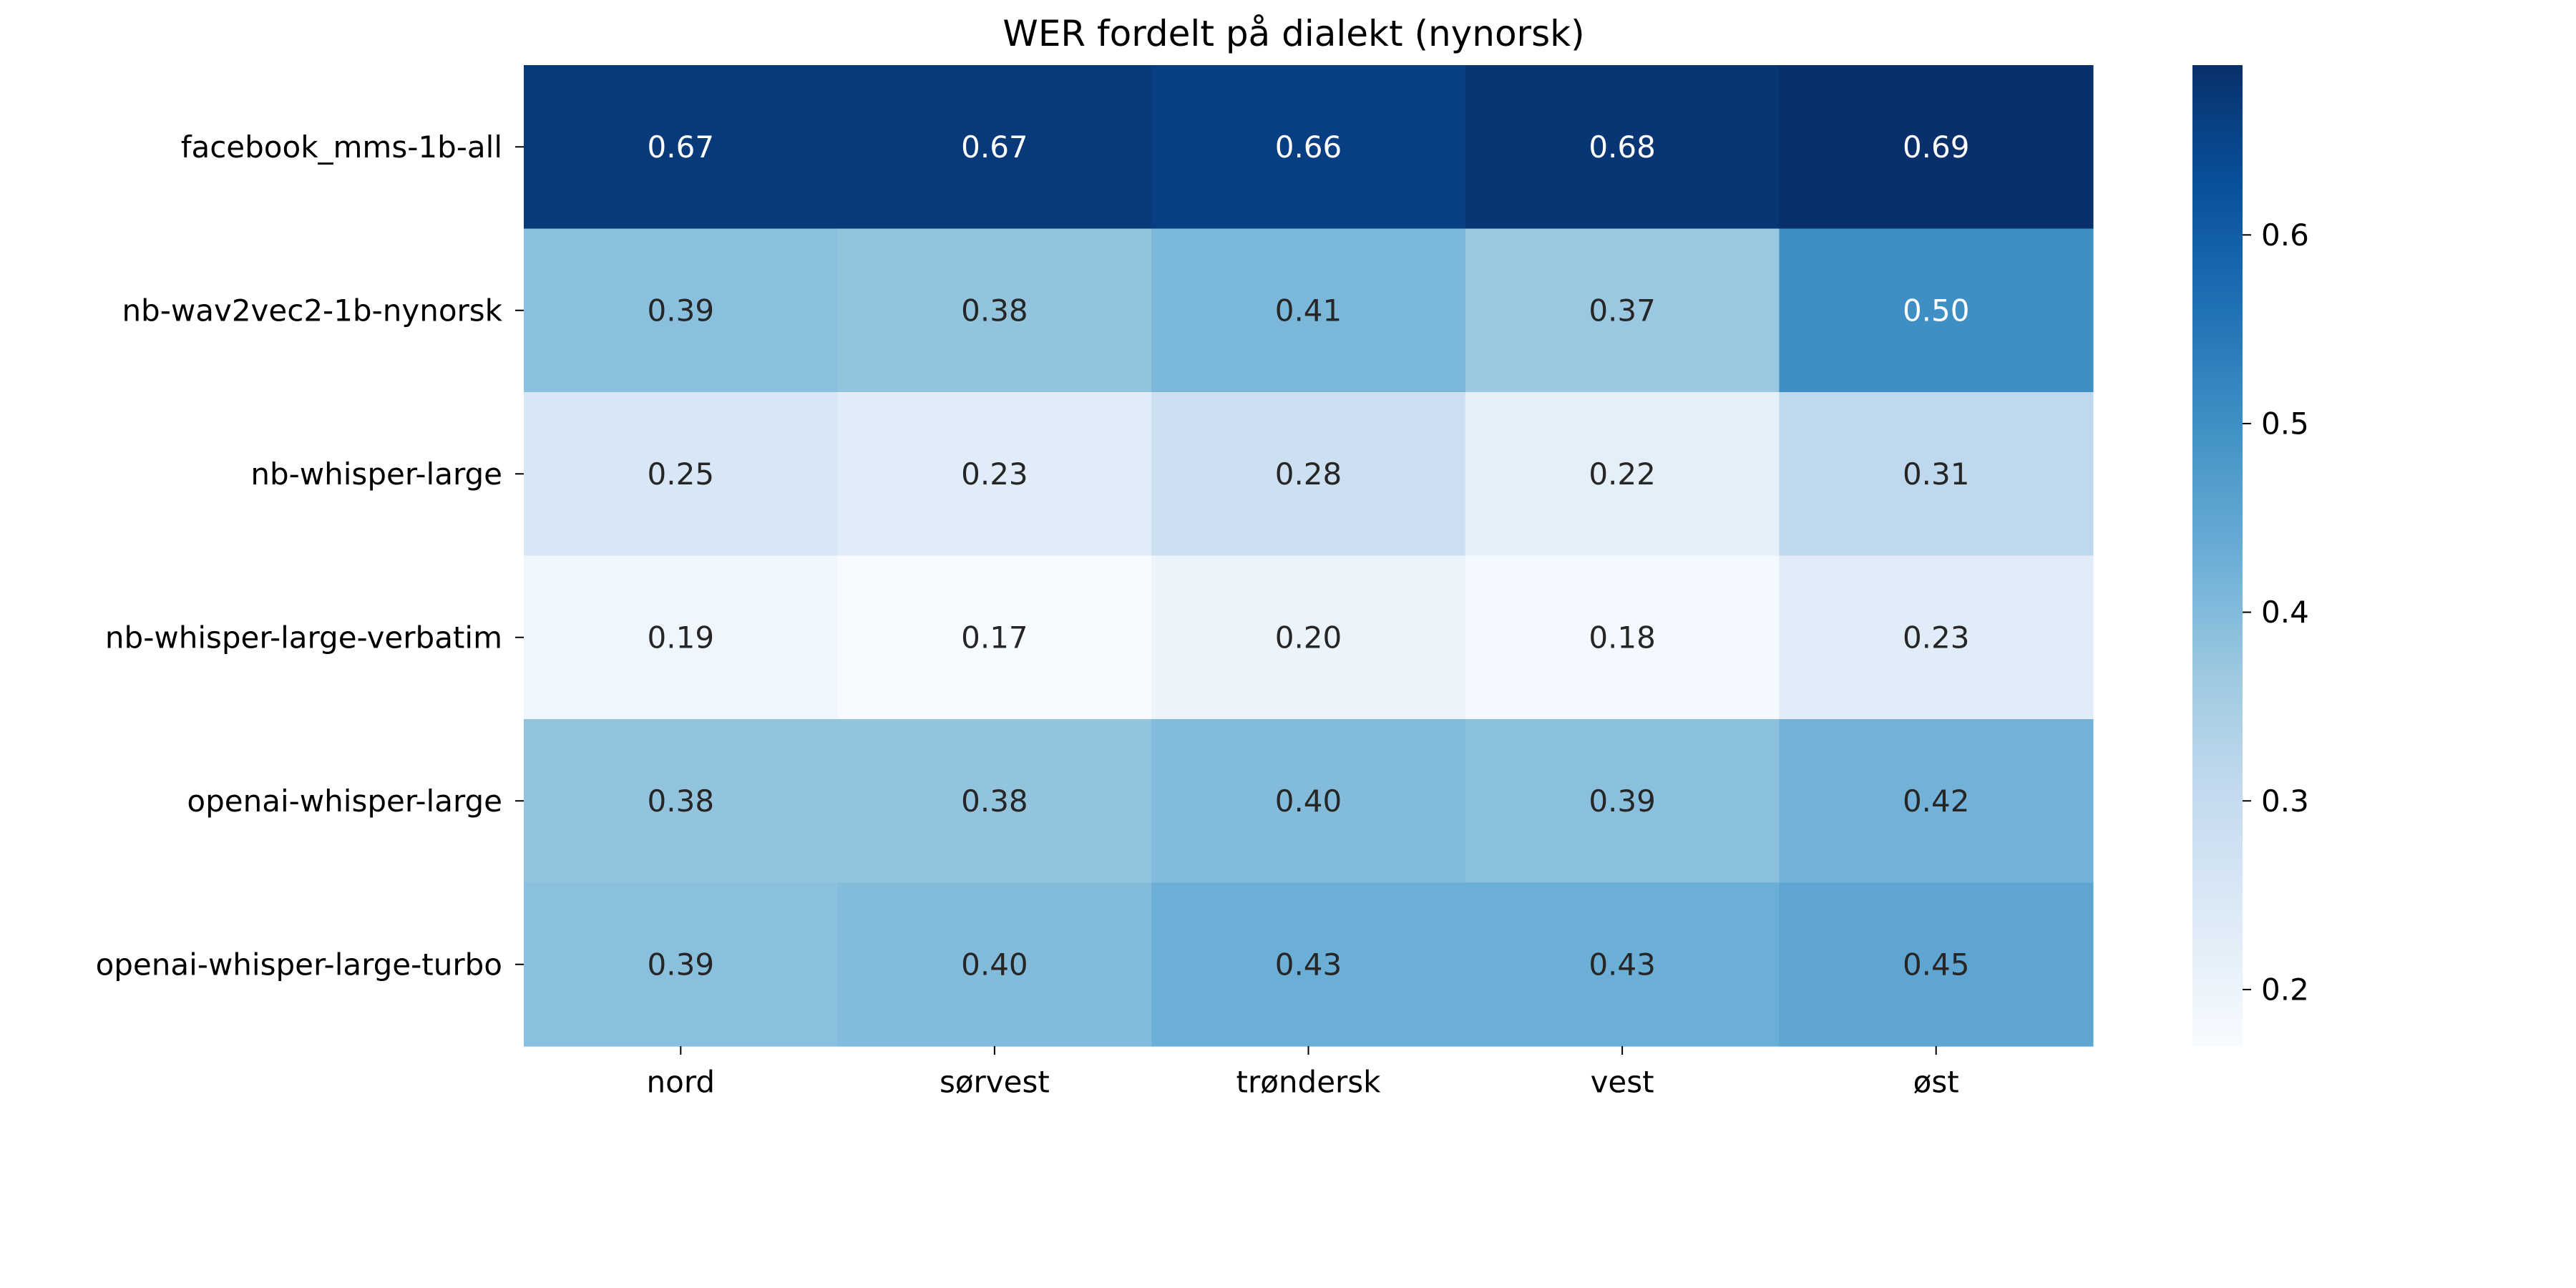 This screenshot has width=2576, height=1288. Describe the element at coordinates (2285, 989) in the screenshot. I see `colorbar-tick-label: 0.2` at that location.